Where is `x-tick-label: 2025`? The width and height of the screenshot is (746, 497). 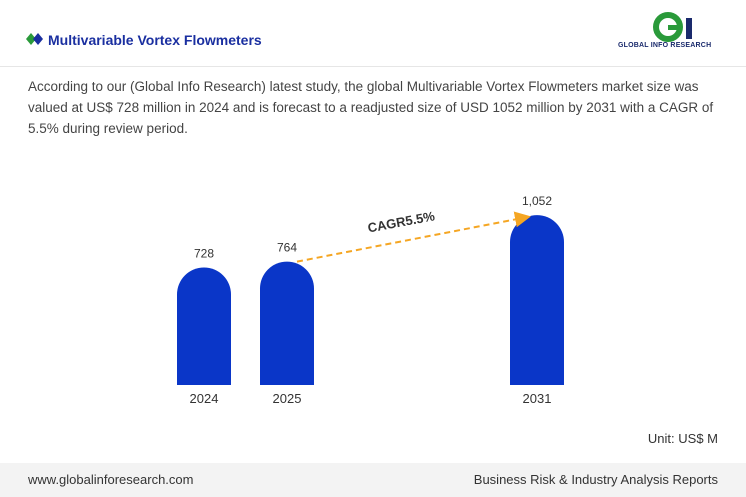
x-tick-label: 2025 is located at coordinates (287, 398).